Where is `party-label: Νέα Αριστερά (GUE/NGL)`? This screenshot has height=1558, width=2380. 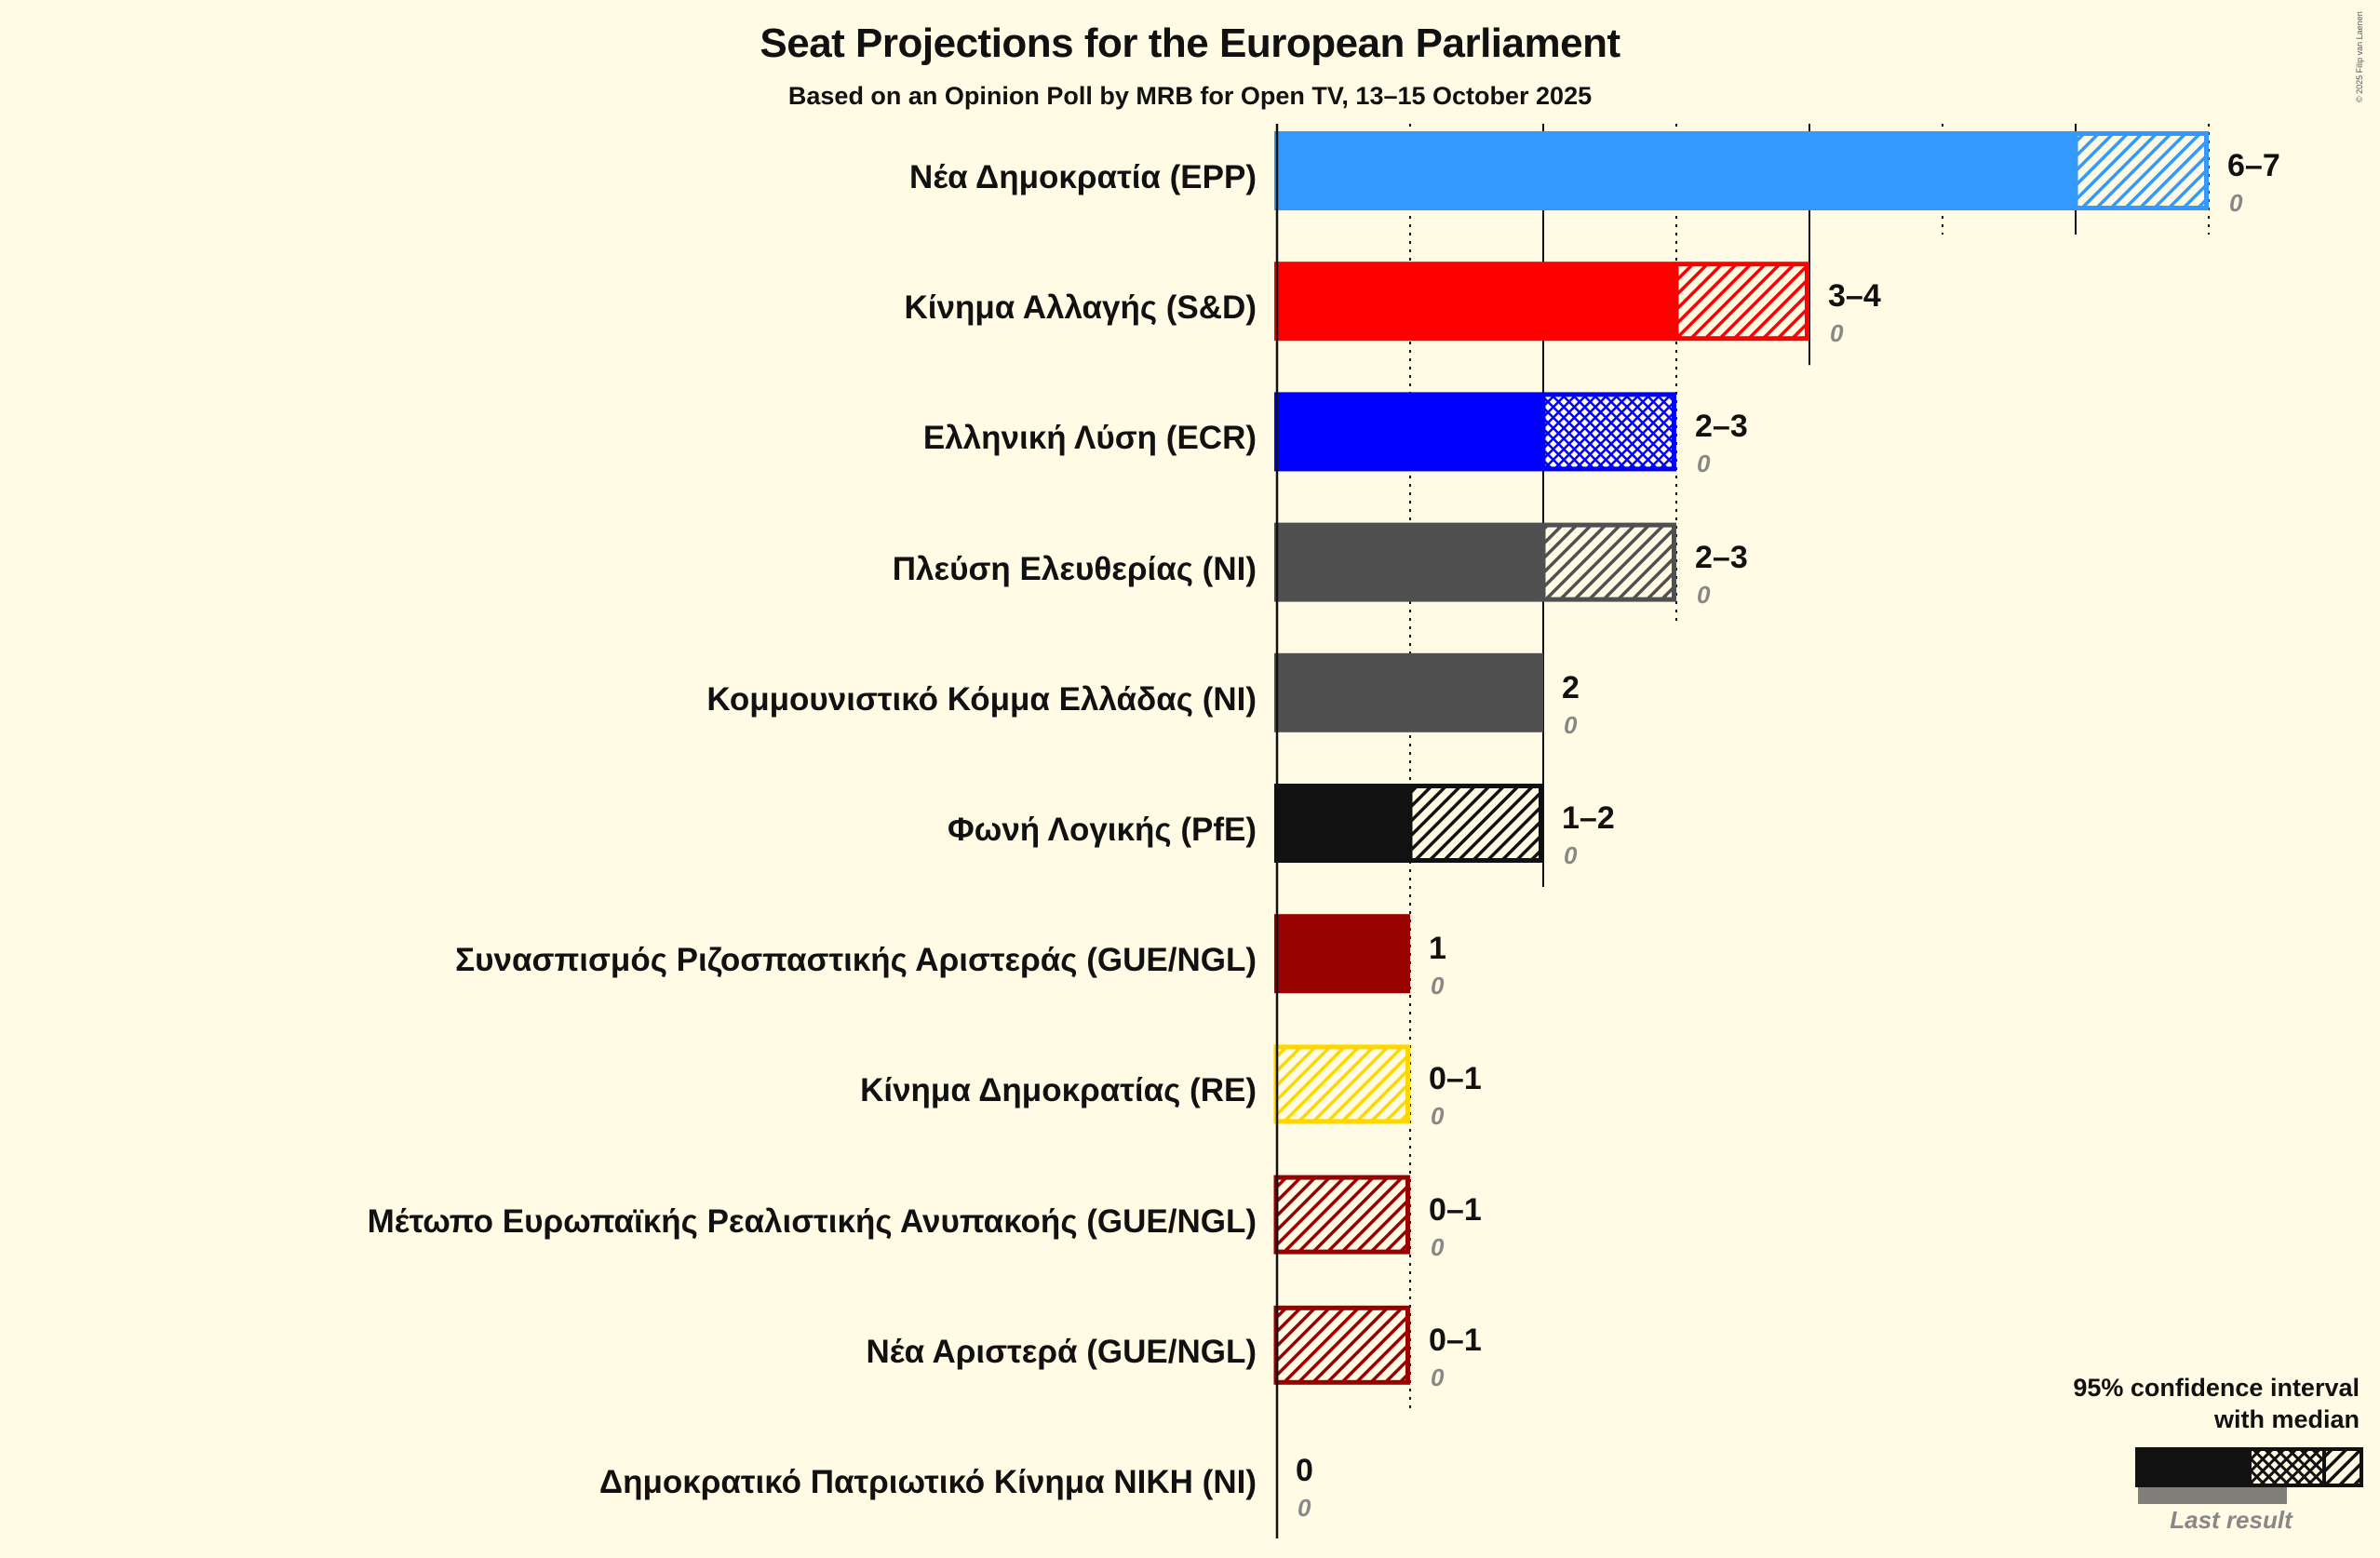 party-label: Νέα Αριστερά (GUE/NGL) is located at coordinates (1061, 1351).